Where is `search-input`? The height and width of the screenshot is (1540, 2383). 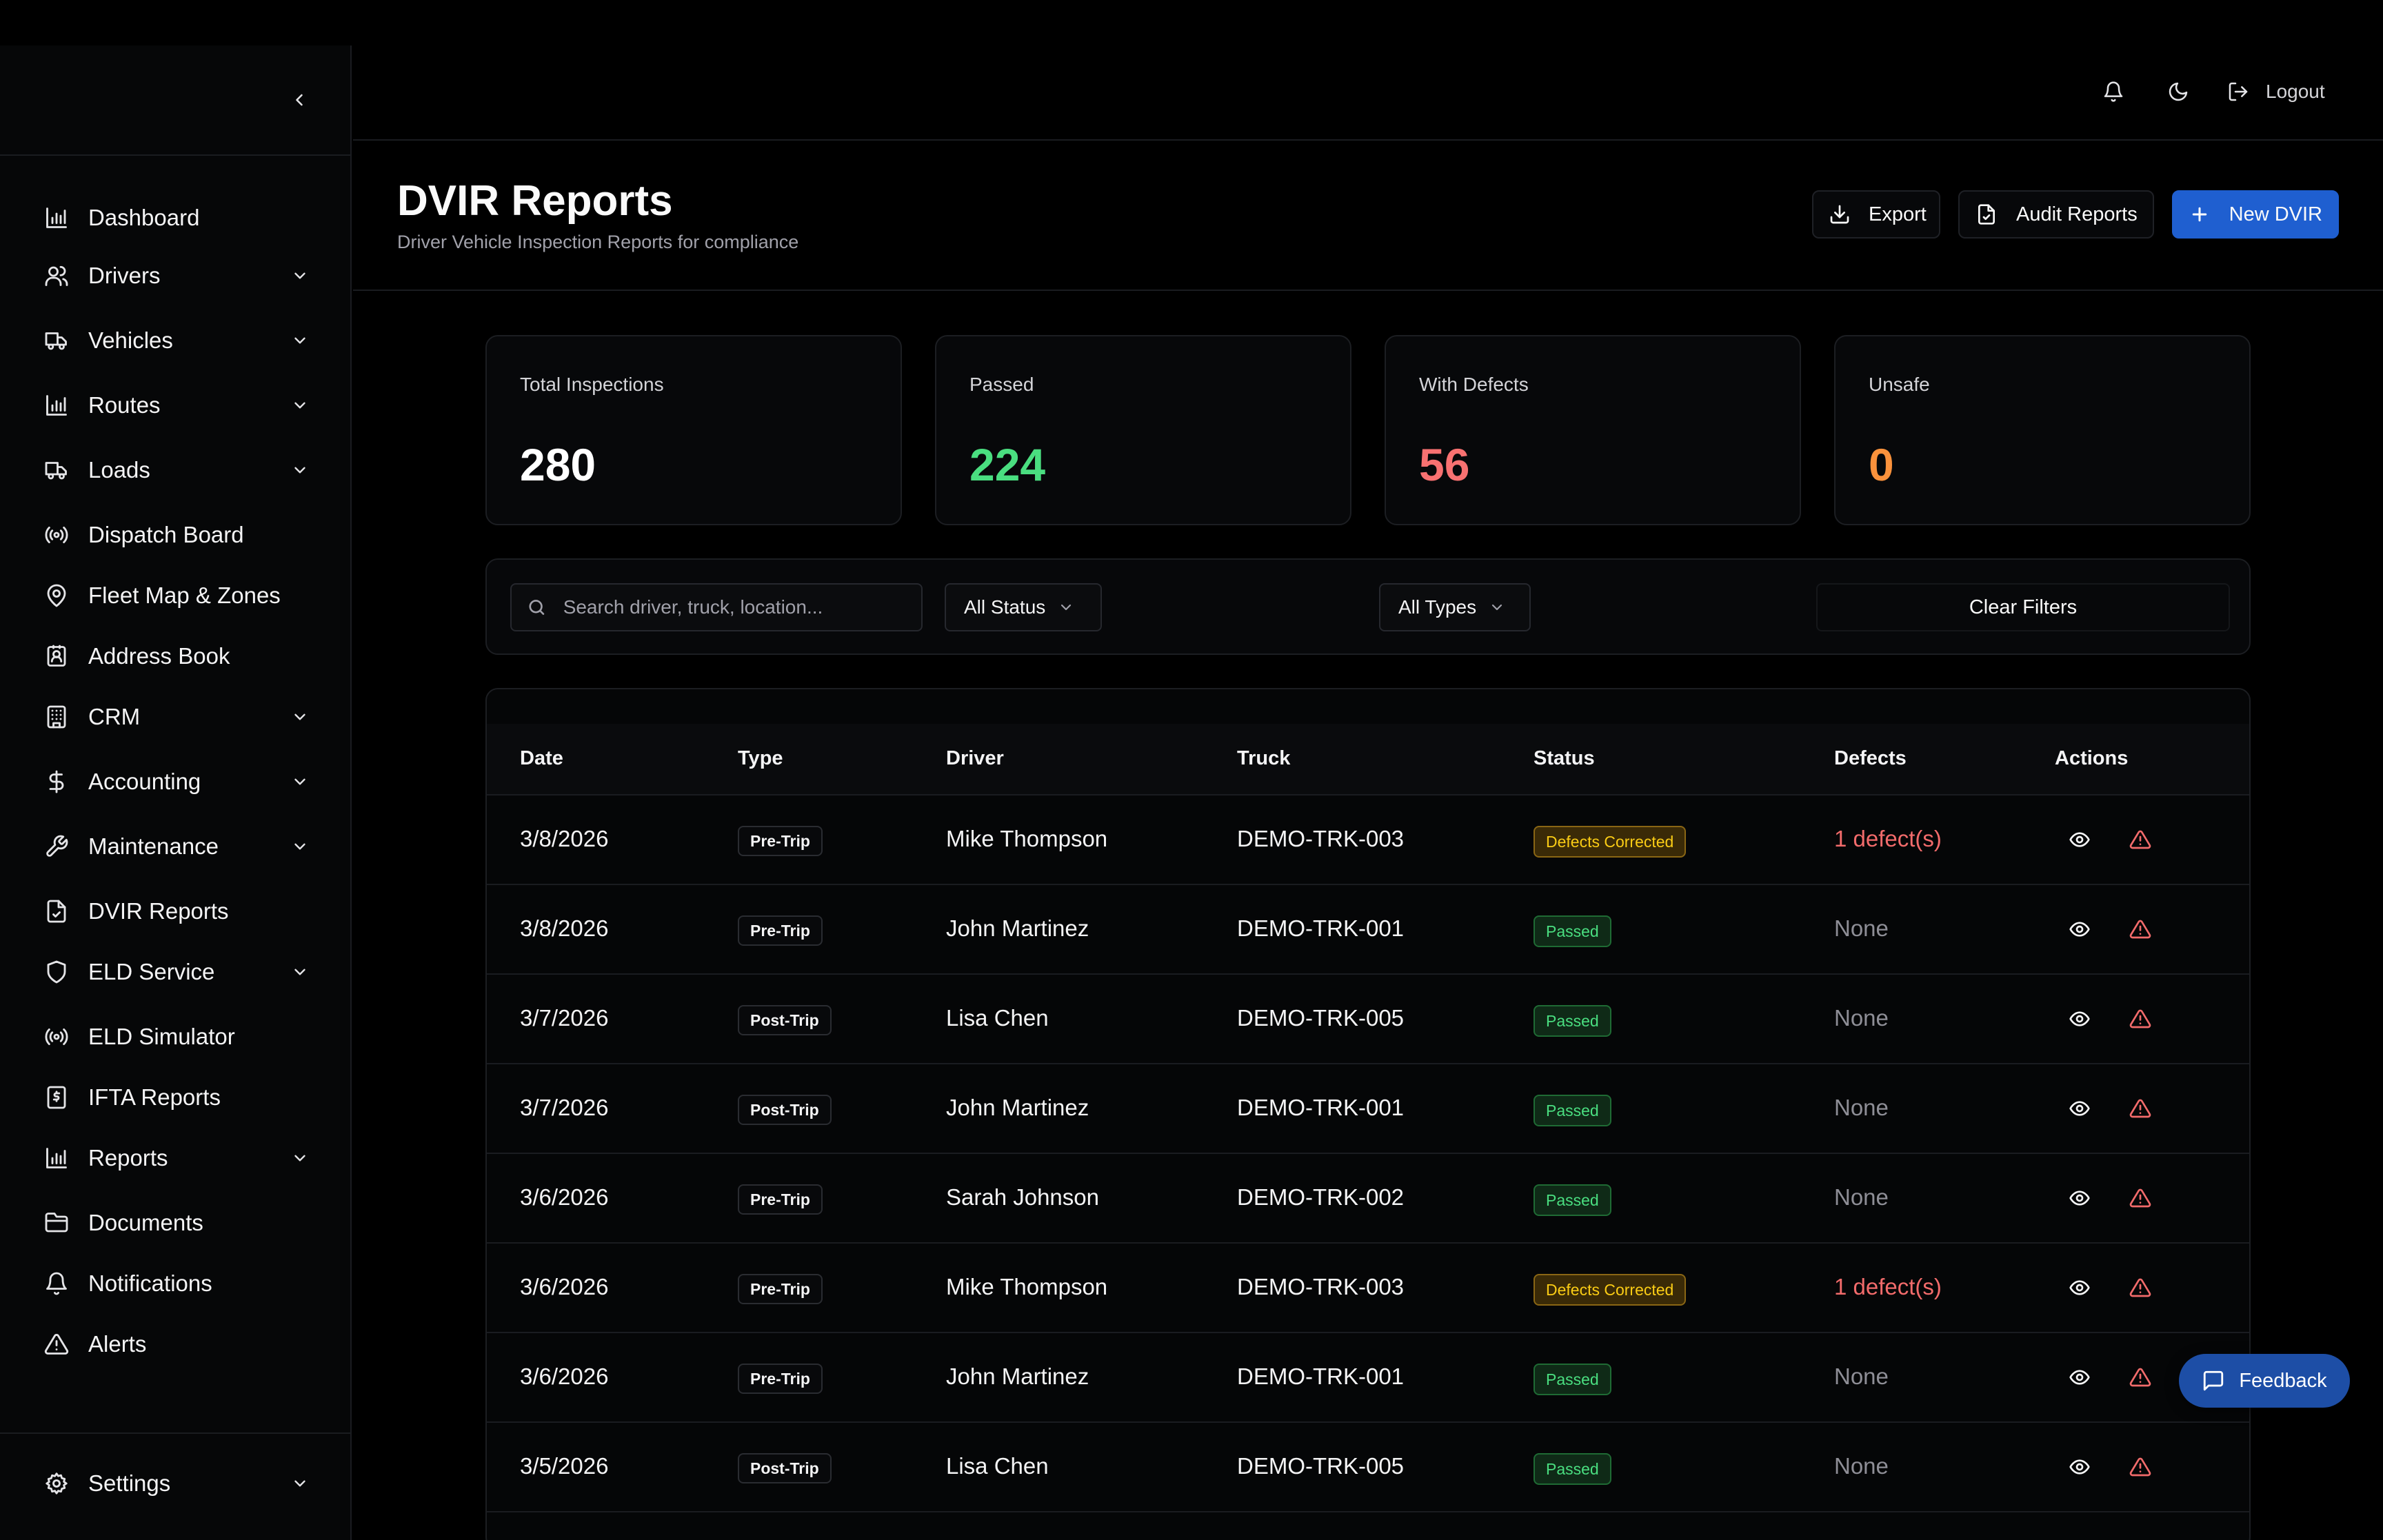 search-input is located at coordinates (734, 607).